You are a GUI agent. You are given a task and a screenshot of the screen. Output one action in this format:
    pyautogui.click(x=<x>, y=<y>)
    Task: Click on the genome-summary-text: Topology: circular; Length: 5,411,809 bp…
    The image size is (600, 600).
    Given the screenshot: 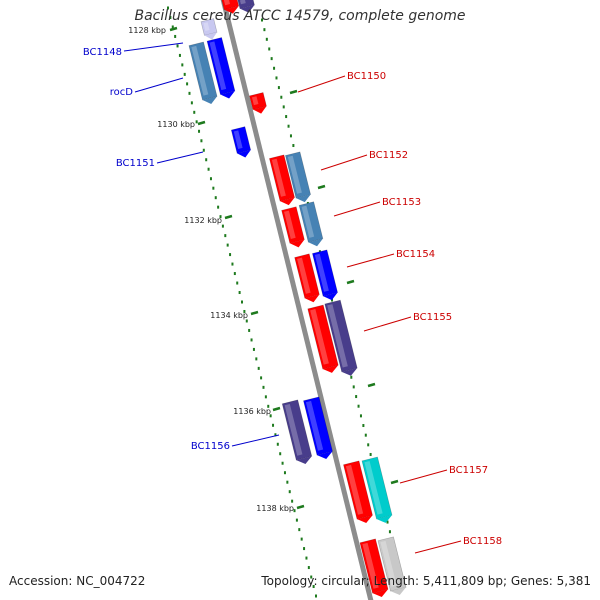 What is the action you would take?
    pyautogui.click(x=426, y=581)
    